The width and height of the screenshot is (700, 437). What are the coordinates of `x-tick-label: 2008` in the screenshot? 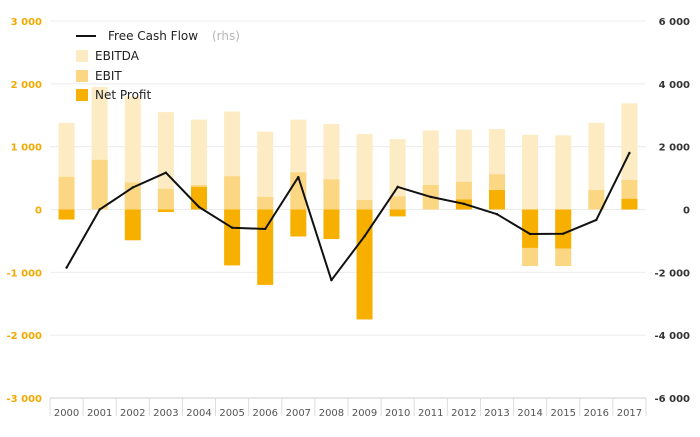 It's located at (331, 413).